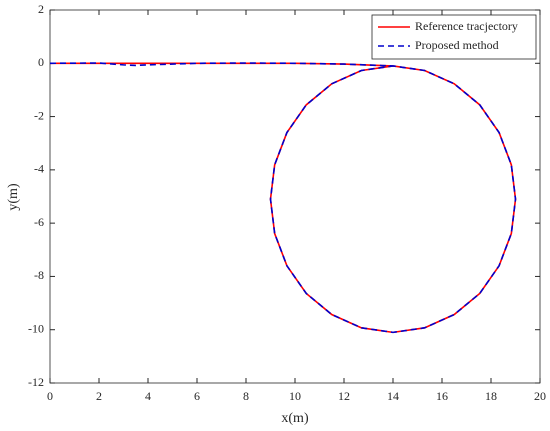  Describe the element at coordinates (13, 197) in the screenshot. I see `y-axis-label: y(m)` at that location.